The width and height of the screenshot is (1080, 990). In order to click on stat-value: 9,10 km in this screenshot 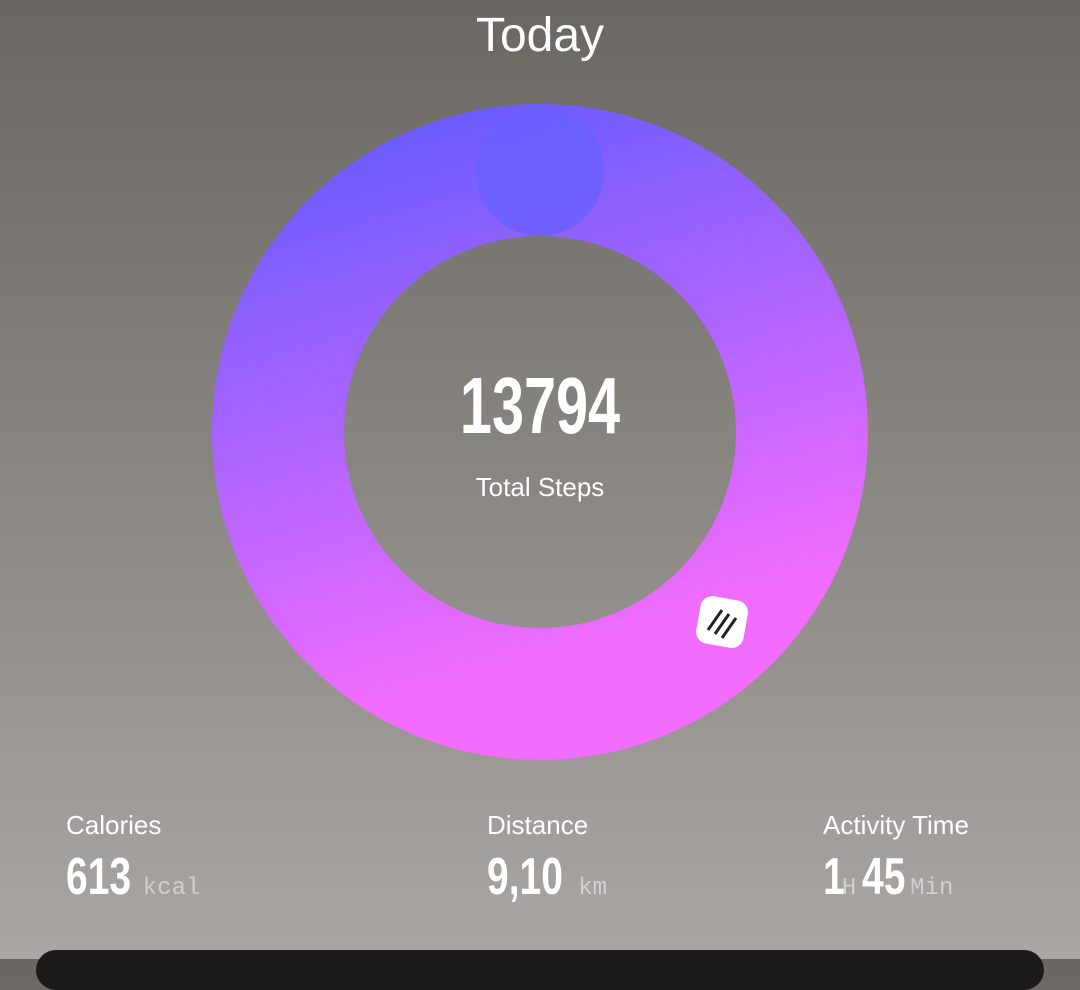, I will do `click(550, 877)`.